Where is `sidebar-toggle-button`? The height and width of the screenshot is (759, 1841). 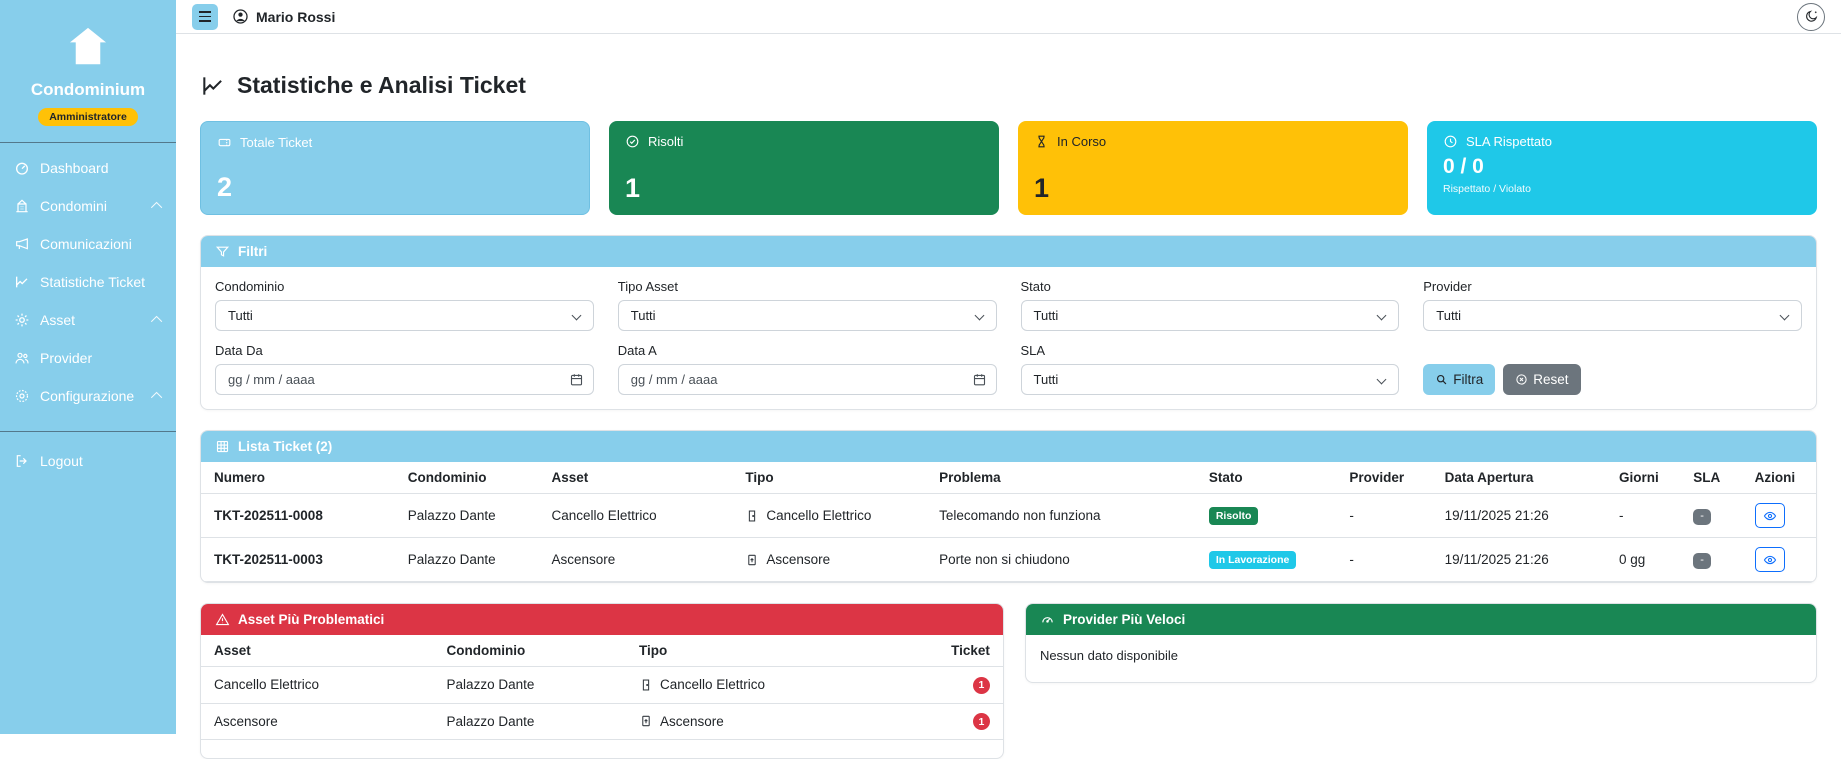
sidebar-toggle-button is located at coordinates (205, 16).